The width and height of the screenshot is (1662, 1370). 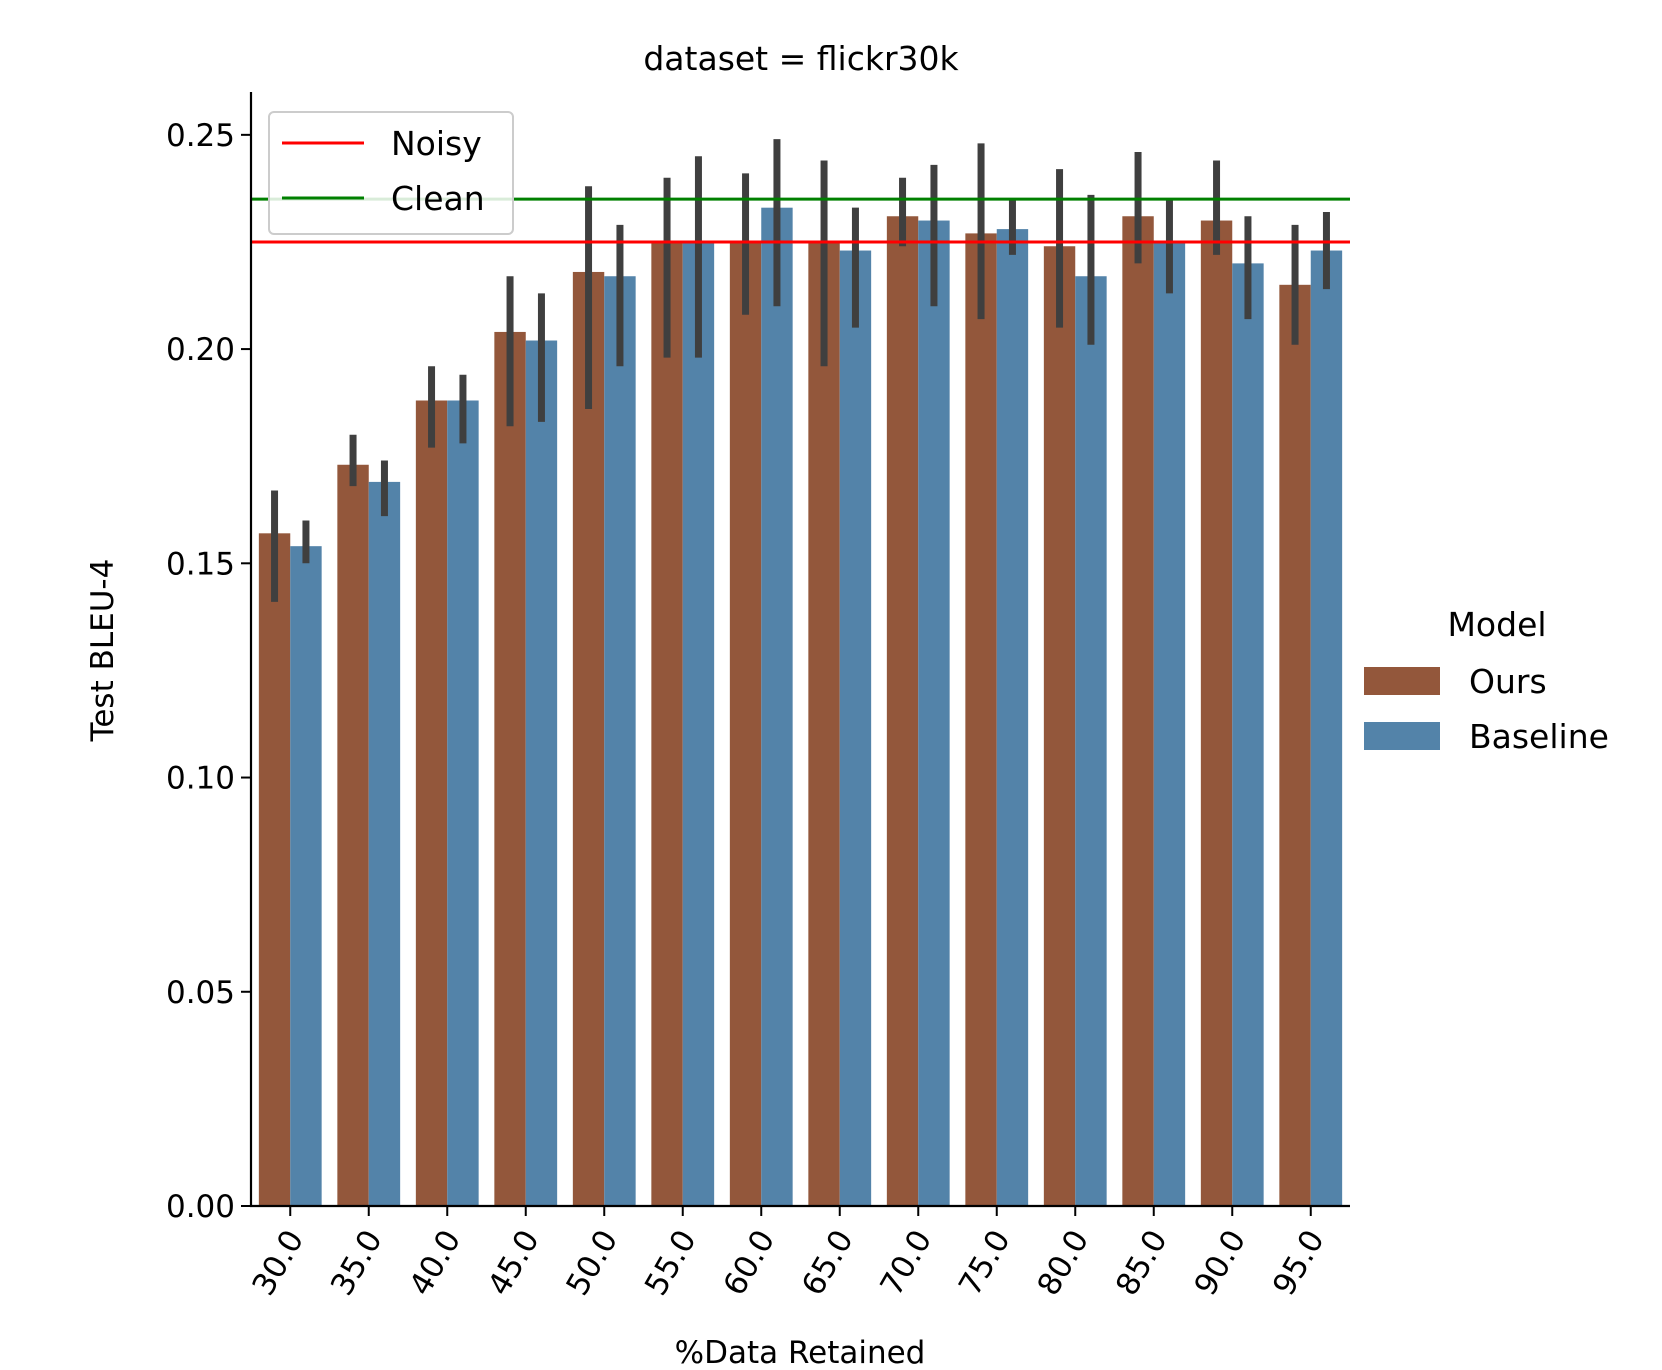 What do you see at coordinates (777, 706) in the screenshot?
I see `bar-baseline-60.0` at bounding box center [777, 706].